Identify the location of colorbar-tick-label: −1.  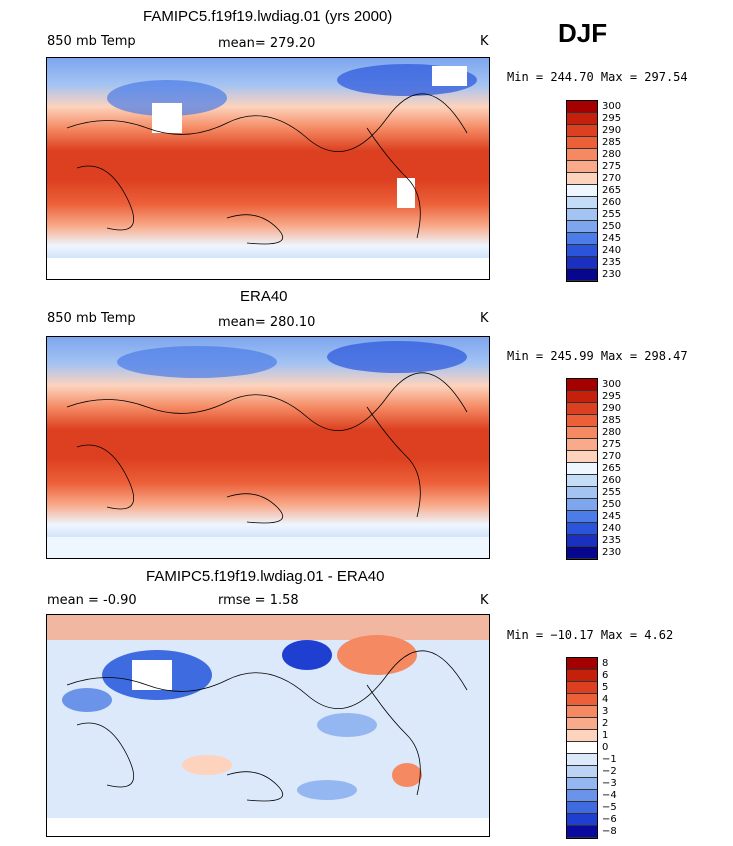
(609, 759).